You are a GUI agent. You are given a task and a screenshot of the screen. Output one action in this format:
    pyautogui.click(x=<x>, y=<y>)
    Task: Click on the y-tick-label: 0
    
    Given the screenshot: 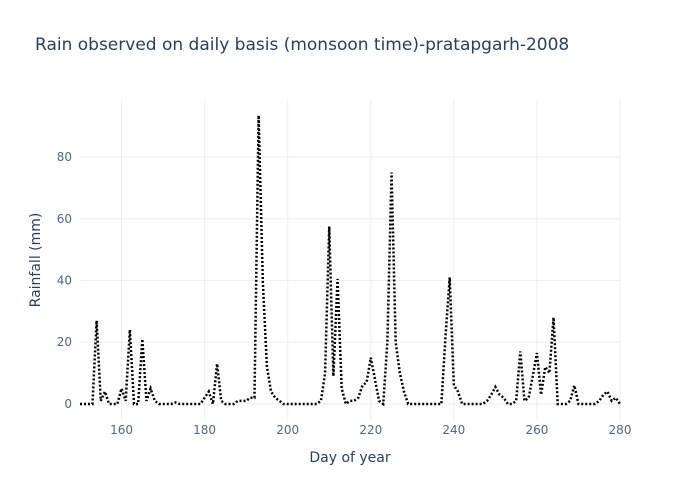 What is the action you would take?
    pyautogui.click(x=68, y=404)
    